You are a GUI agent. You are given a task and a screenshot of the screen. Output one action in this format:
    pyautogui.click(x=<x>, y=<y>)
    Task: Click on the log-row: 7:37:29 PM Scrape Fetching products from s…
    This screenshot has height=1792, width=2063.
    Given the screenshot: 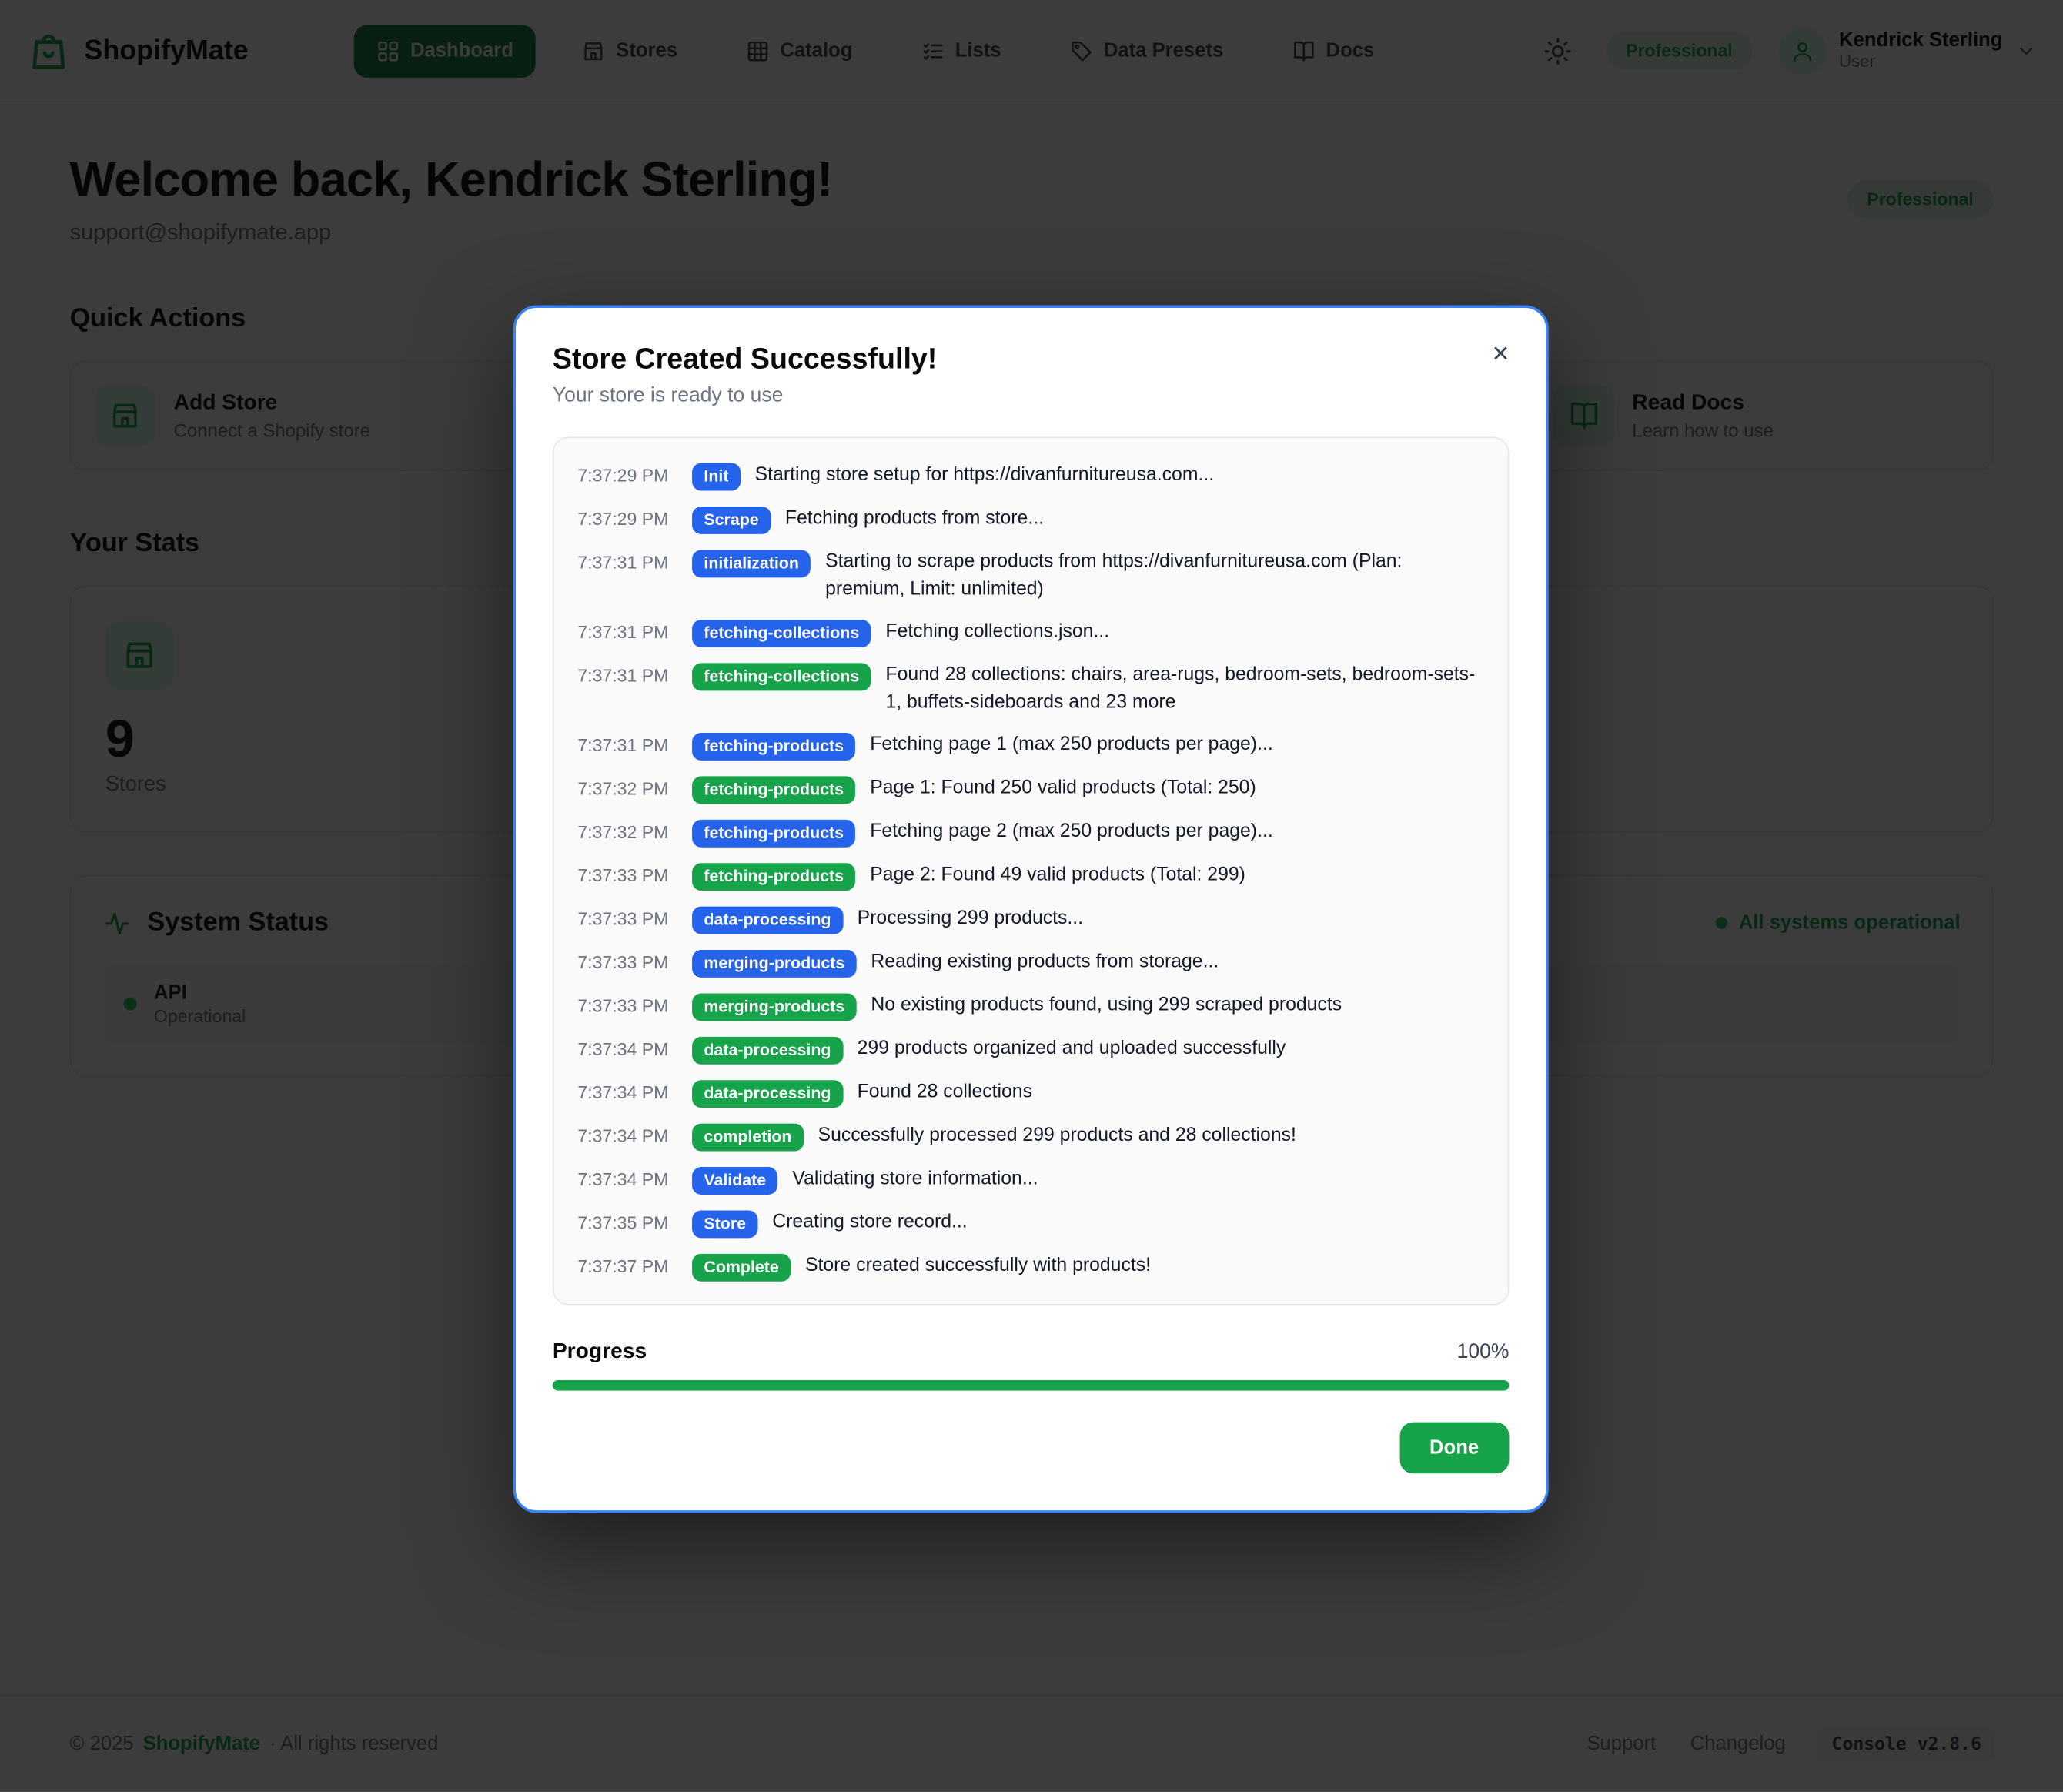 What is the action you would take?
    pyautogui.click(x=1030, y=518)
    